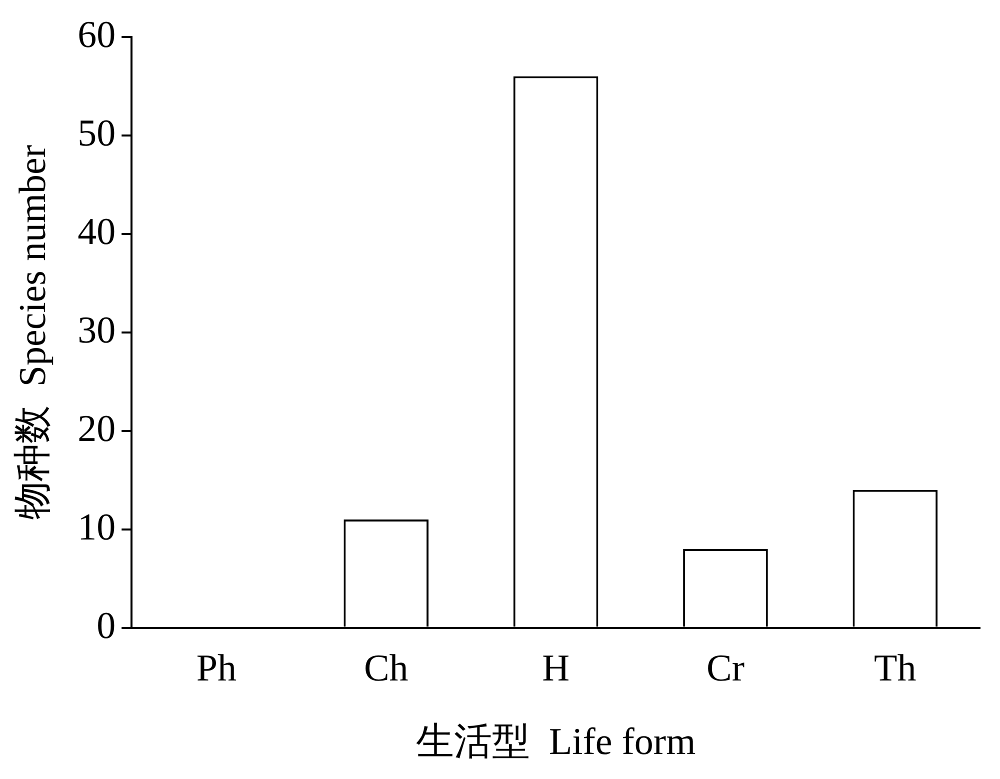 The image size is (1000, 779). What do you see at coordinates (556, 742) in the screenshot?
I see `x-axis-title: 生活型 Life form` at bounding box center [556, 742].